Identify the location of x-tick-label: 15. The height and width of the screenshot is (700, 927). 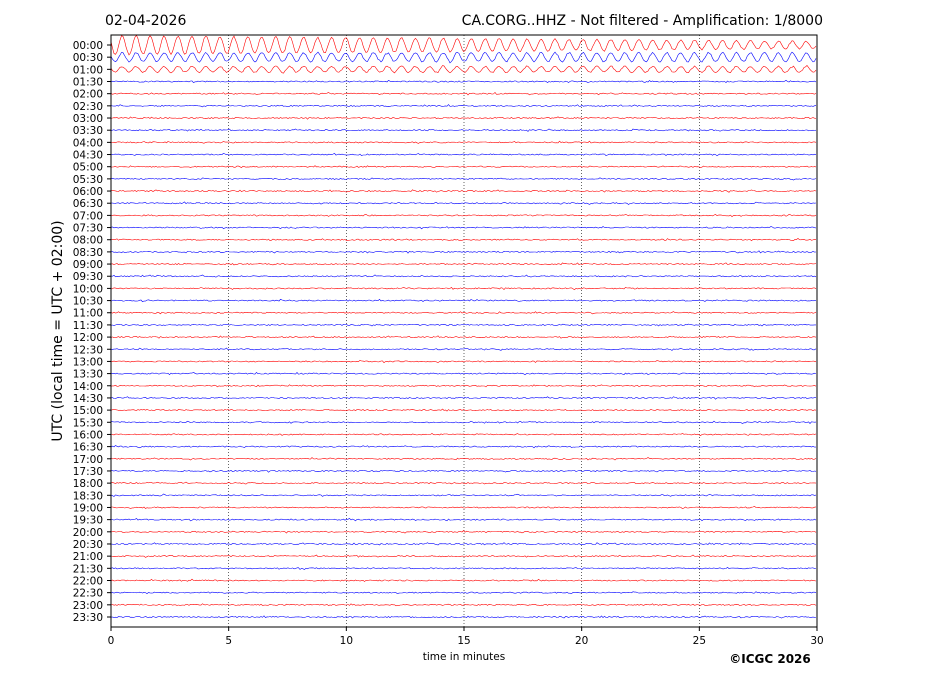
(463, 641).